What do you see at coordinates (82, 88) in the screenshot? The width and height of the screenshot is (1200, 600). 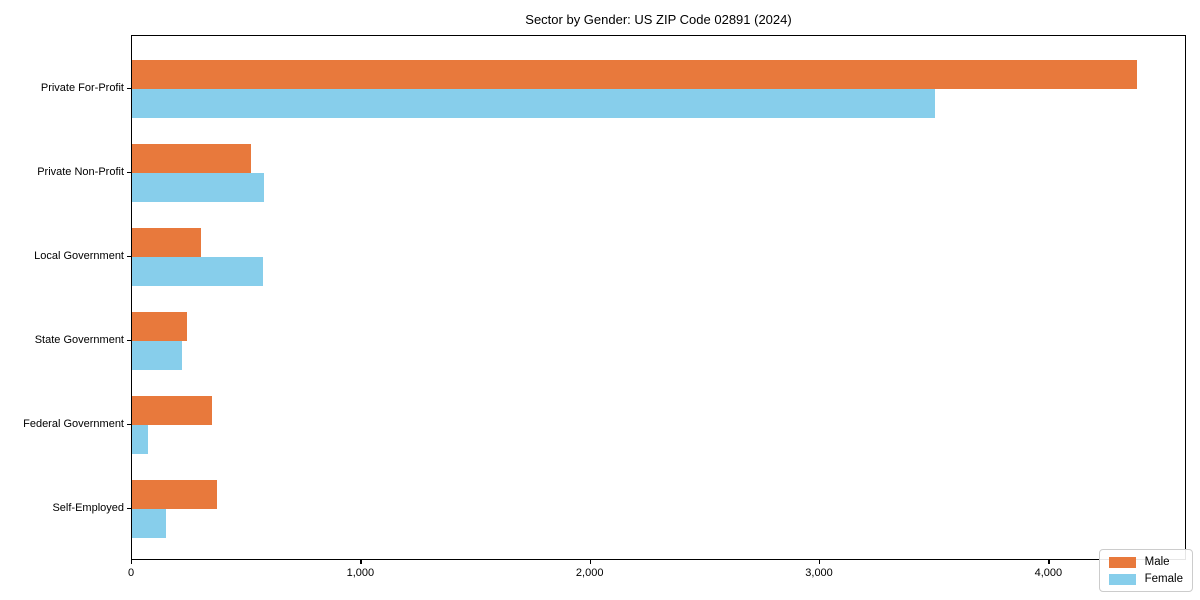 I see `y-label-private-for-profit: Private For-Profit` at bounding box center [82, 88].